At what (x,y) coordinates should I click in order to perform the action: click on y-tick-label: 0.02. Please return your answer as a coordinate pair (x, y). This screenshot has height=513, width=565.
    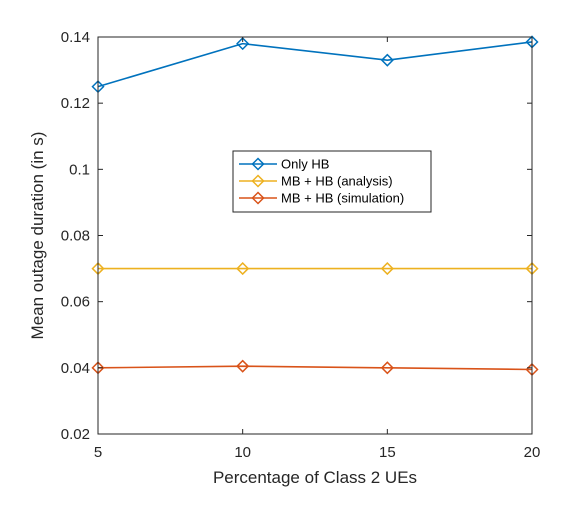
    Looking at the image, I should click on (75, 434).